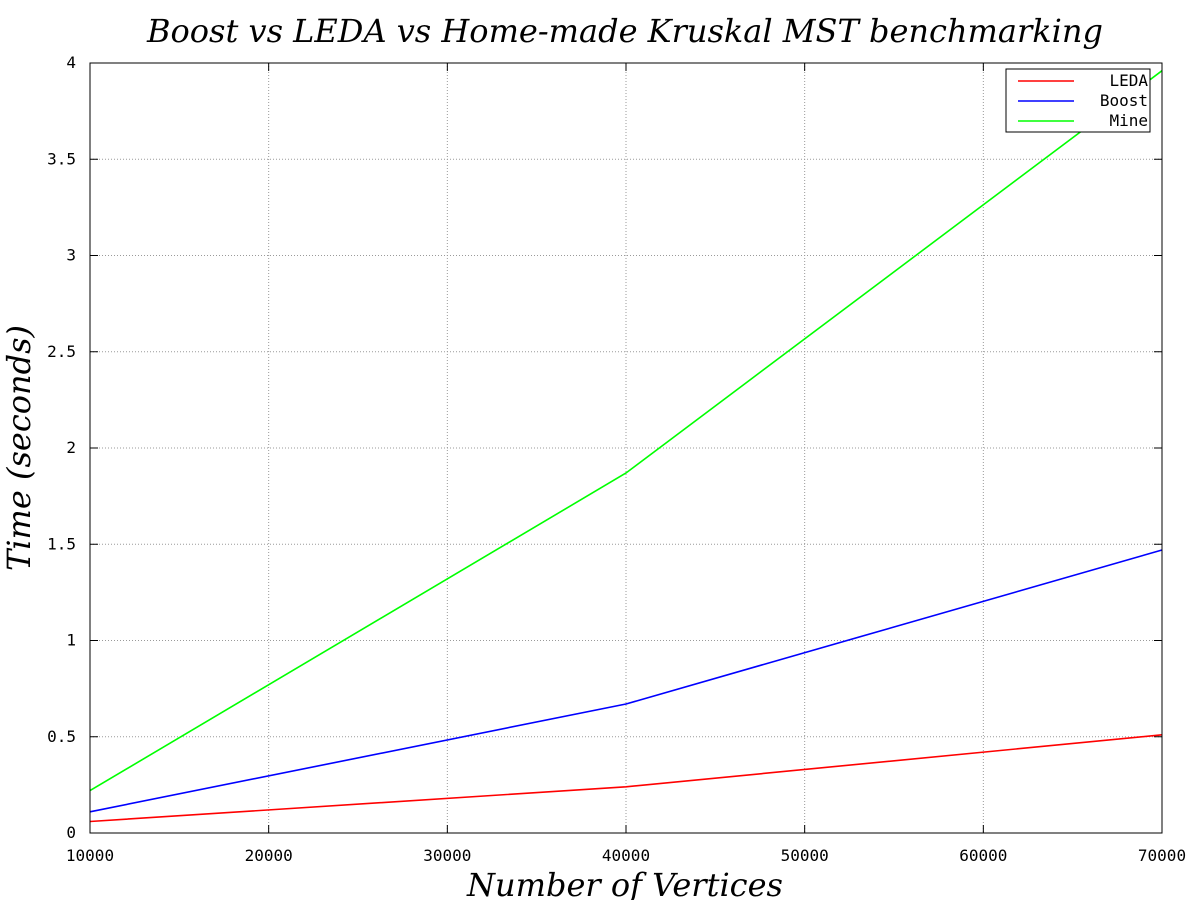 The height and width of the screenshot is (900, 1200). Describe the element at coordinates (61, 351) in the screenshot. I see `y-tick-label: 2.5` at that location.